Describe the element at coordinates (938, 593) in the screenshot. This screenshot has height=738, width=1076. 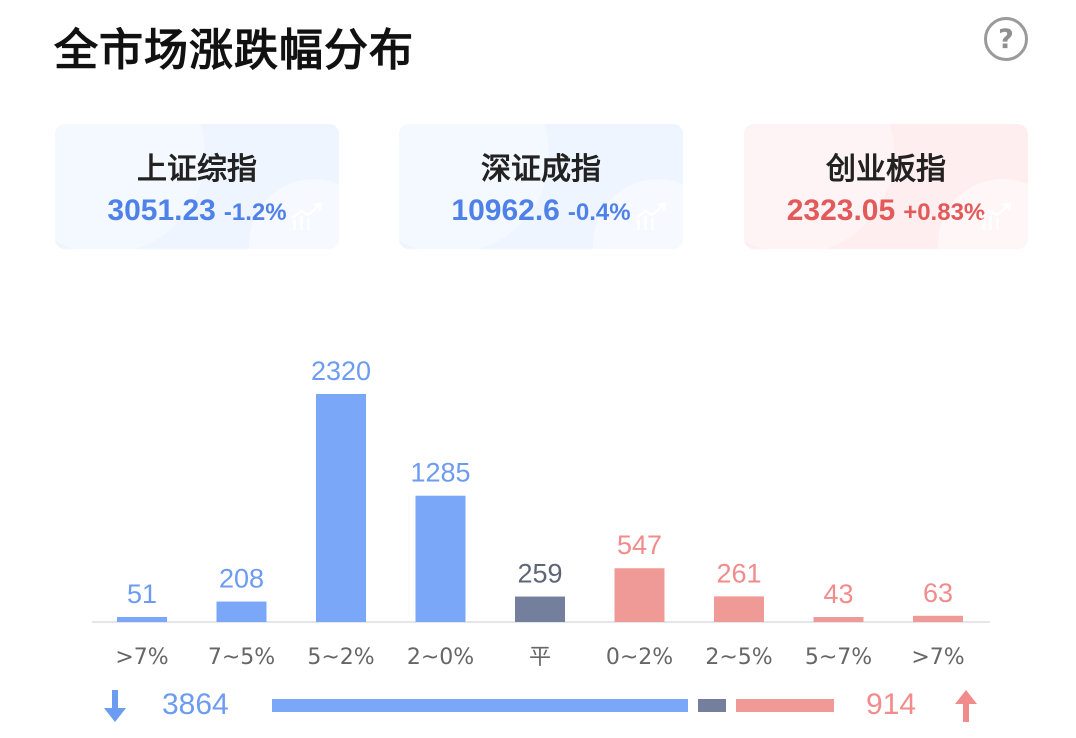
I see `bar-value-label: 63` at that location.